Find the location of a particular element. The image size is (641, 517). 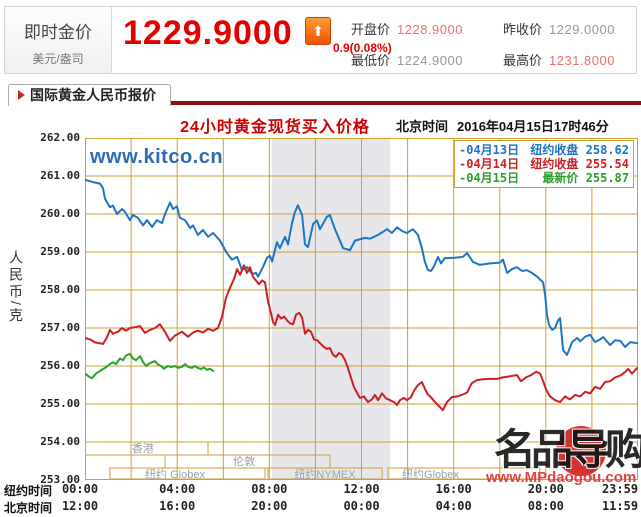

y-axis-title: 人民币/克 is located at coordinates (16, 287).